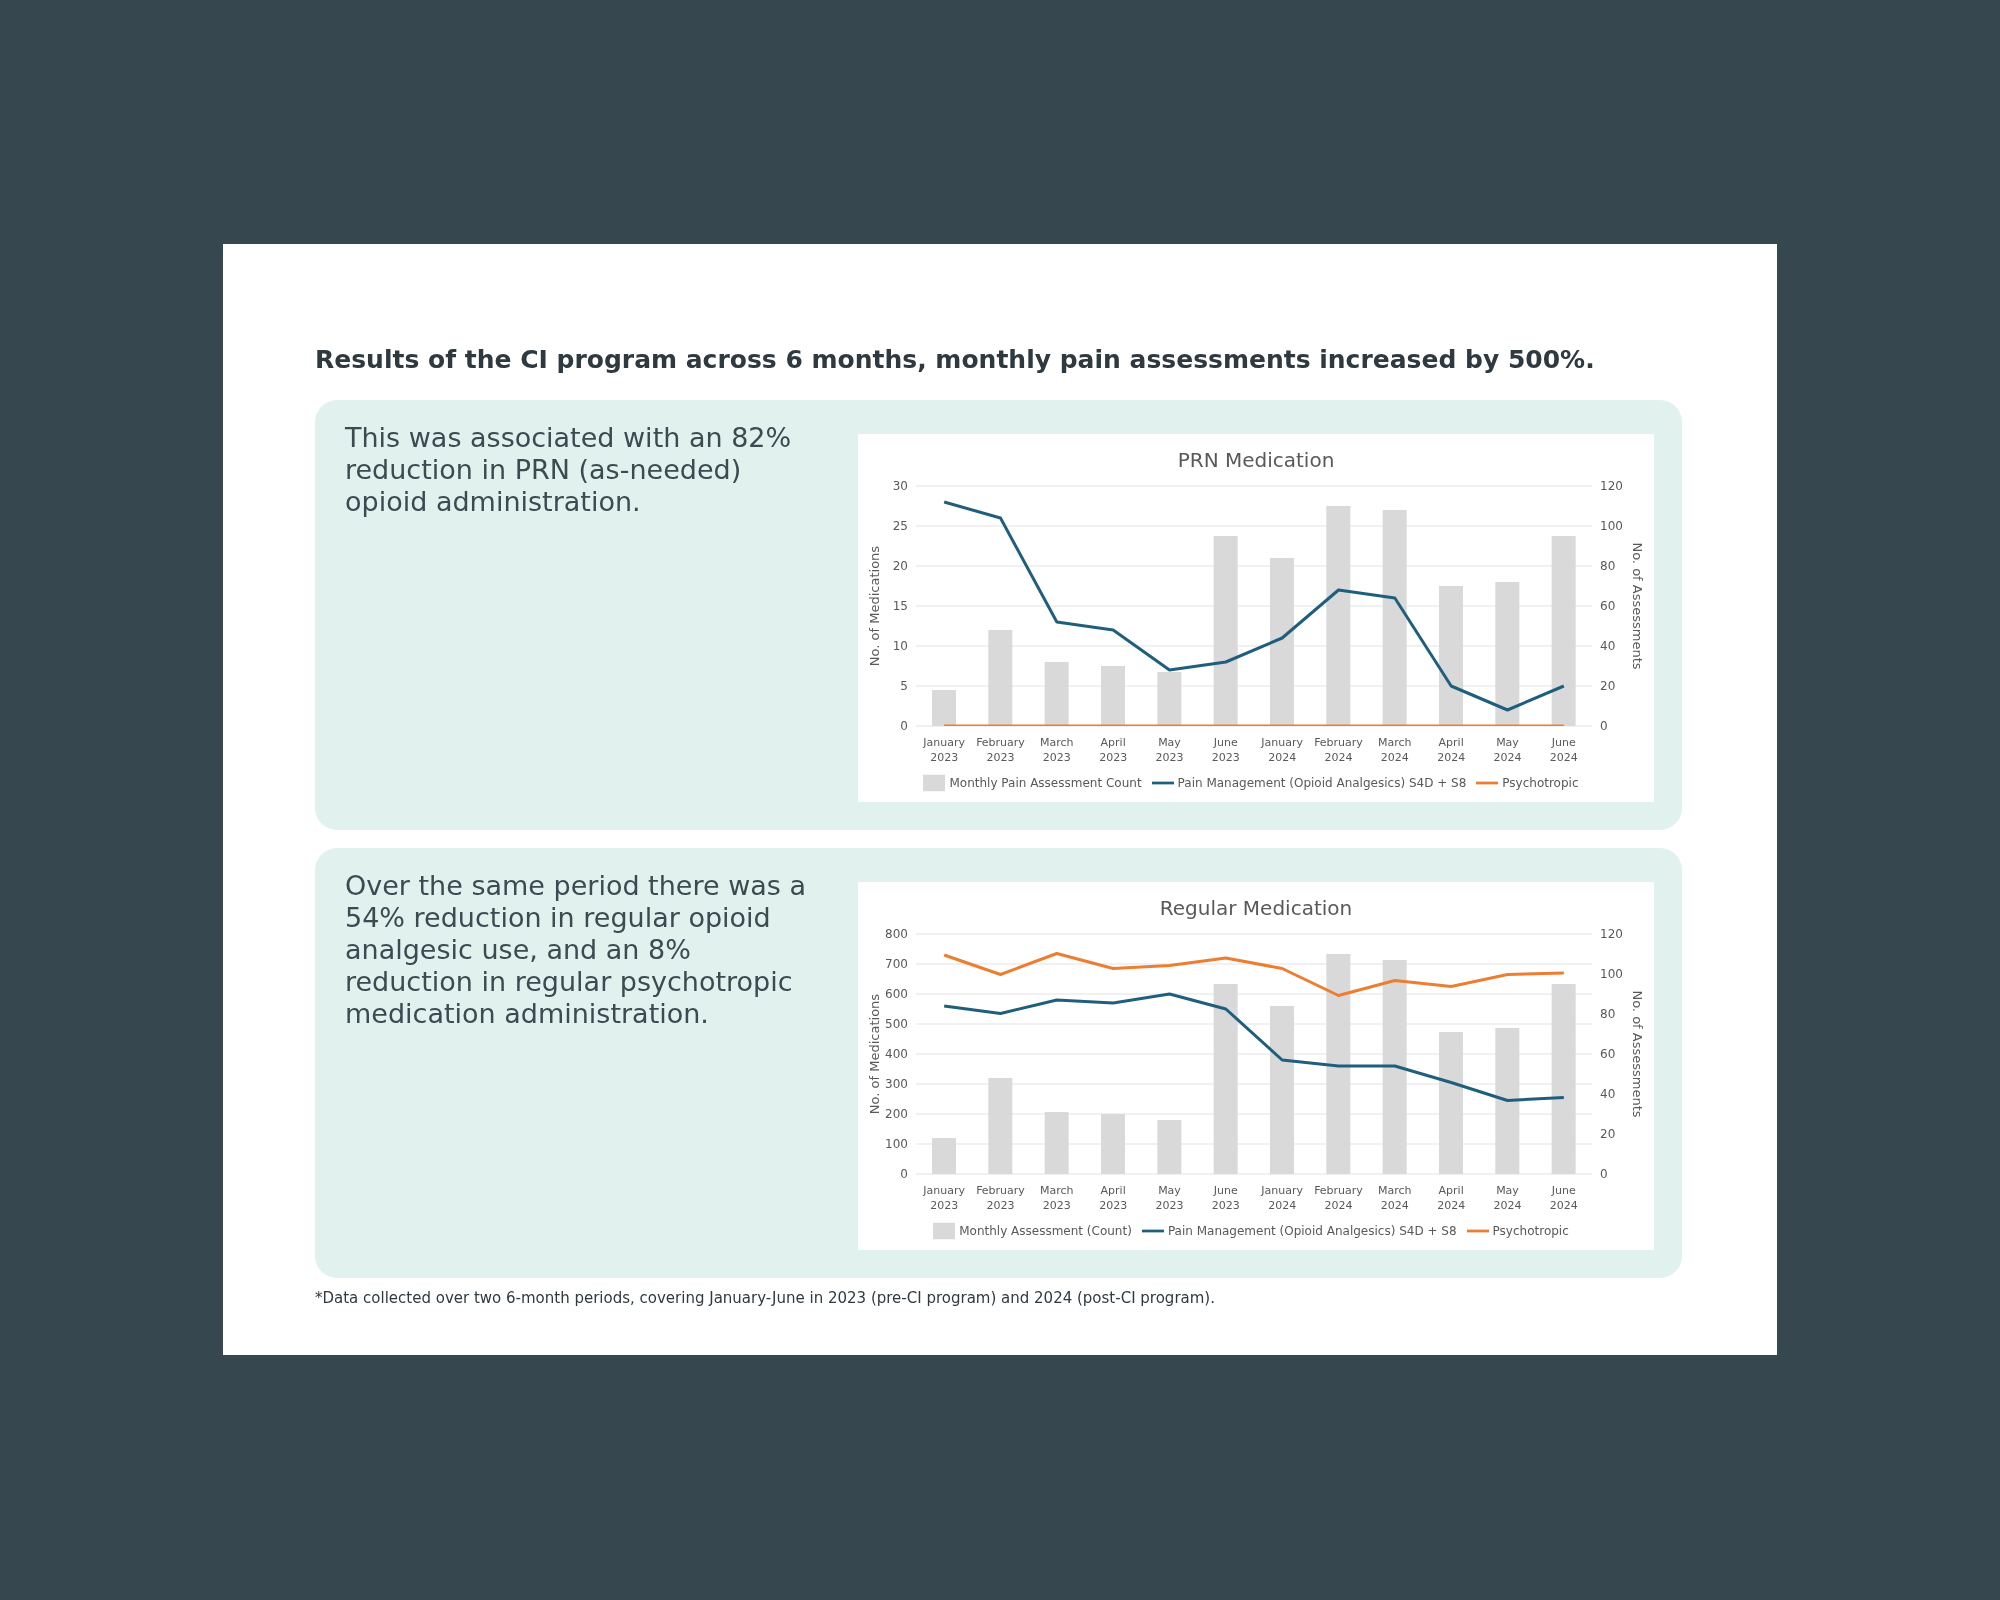 This screenshot has height=1600, width=2000. What do you see at coordinates (904, 686) in the screenshot?
I see `y-tick-label: 5` at bounding box center [904, 686].